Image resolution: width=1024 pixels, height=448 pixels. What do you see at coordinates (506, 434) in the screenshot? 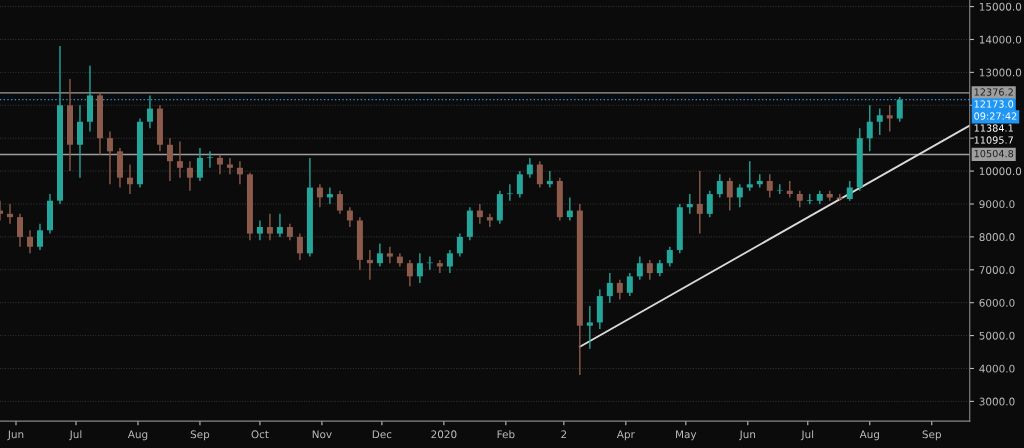
I see `x-tick-label: Feb` at bounding box center [506, 434].